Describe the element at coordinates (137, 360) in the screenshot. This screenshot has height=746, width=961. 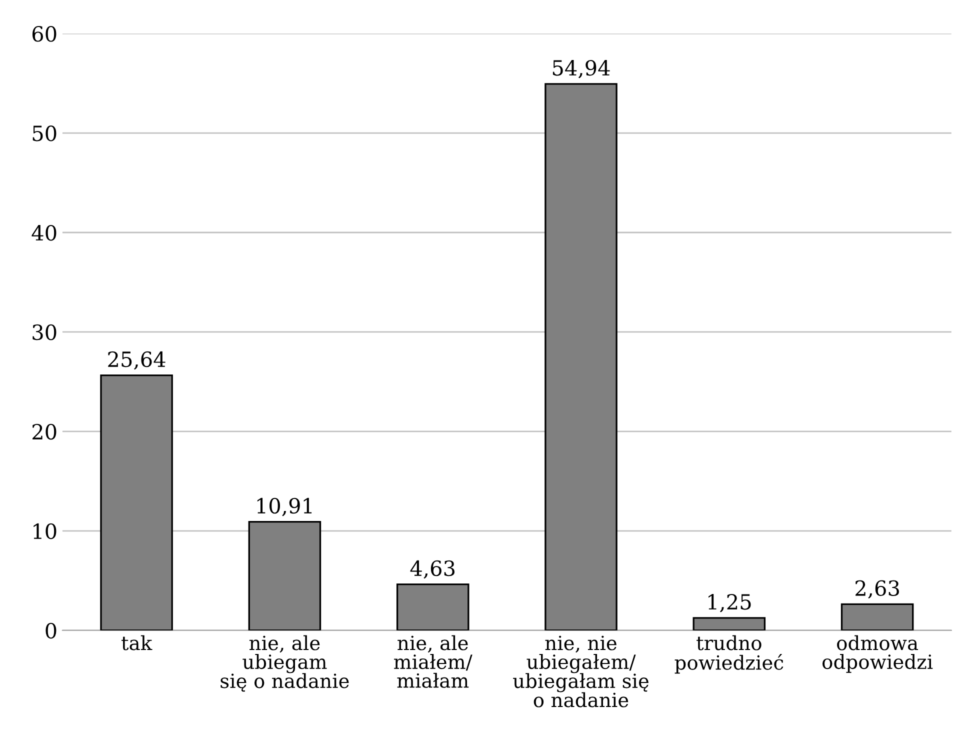
I see `data-label: 25,64` at that location.